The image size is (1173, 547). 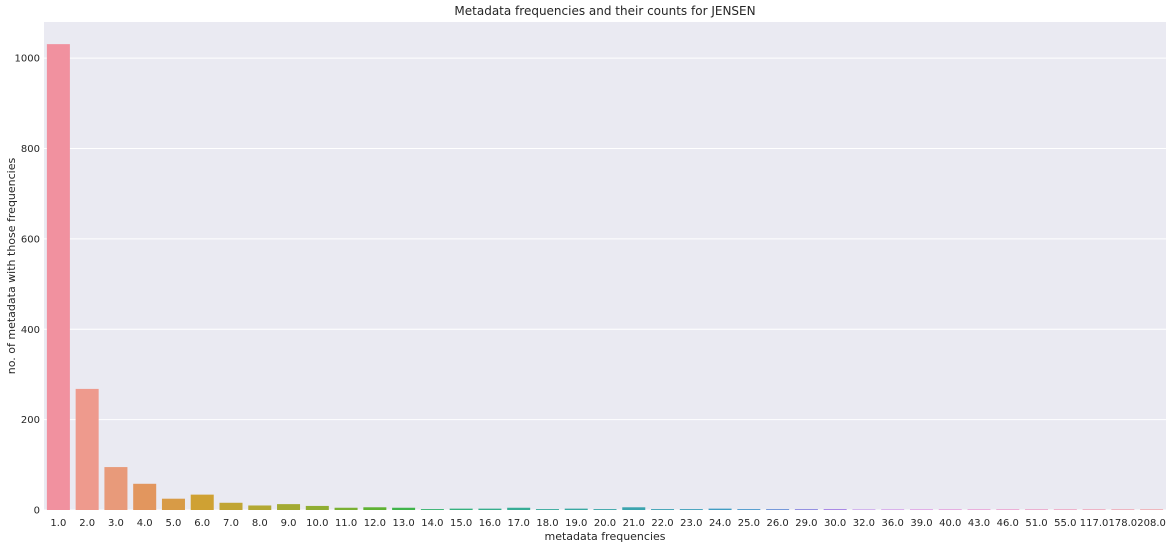 I want to click on x-tick-label: 16.0, so click(x=490, y=523).